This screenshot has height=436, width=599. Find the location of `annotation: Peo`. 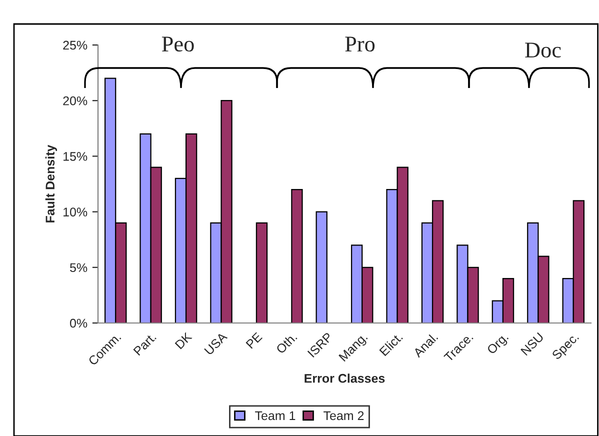

annotation: Peo is located at coordinates (178, 44).